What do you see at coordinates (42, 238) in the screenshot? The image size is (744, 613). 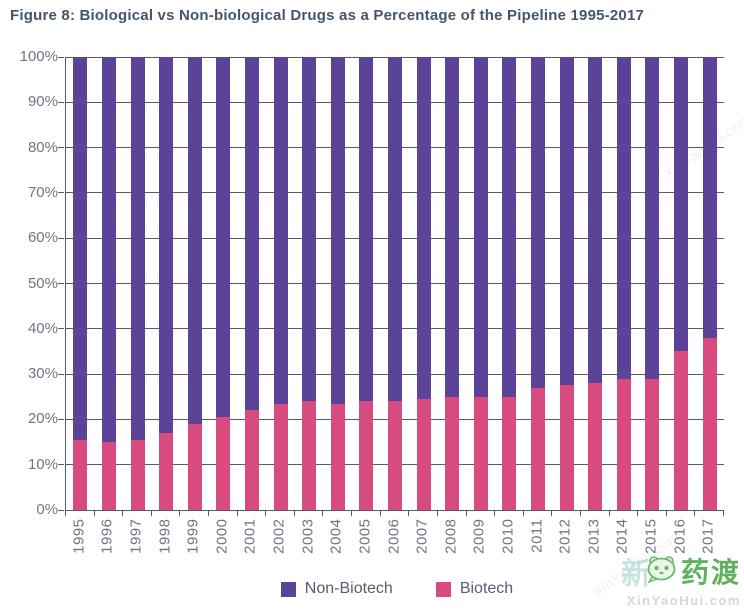 I see `y-axis-label-60%: 60%` at bounding box center [42, 238].